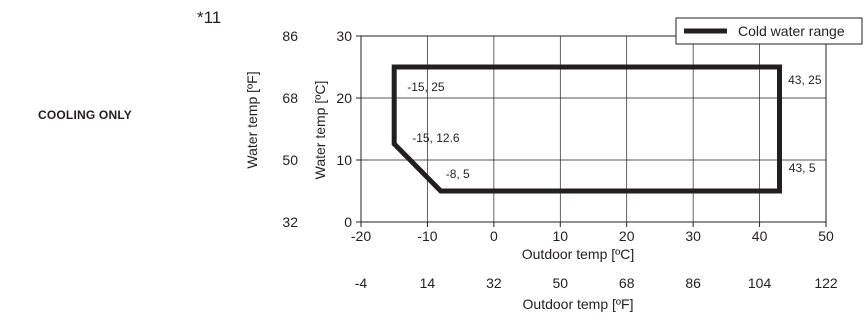  Describe the element at coordinates (361, 236) in the screenshot. I see `x-tick-label-celsius: -20` at that location.